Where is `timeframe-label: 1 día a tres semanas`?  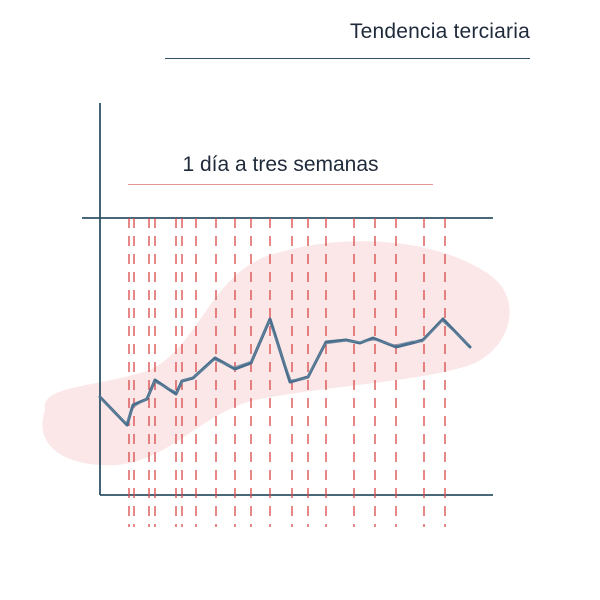
timeframe-label: 1 día a tres semanas is located at coordinates (280, 164).